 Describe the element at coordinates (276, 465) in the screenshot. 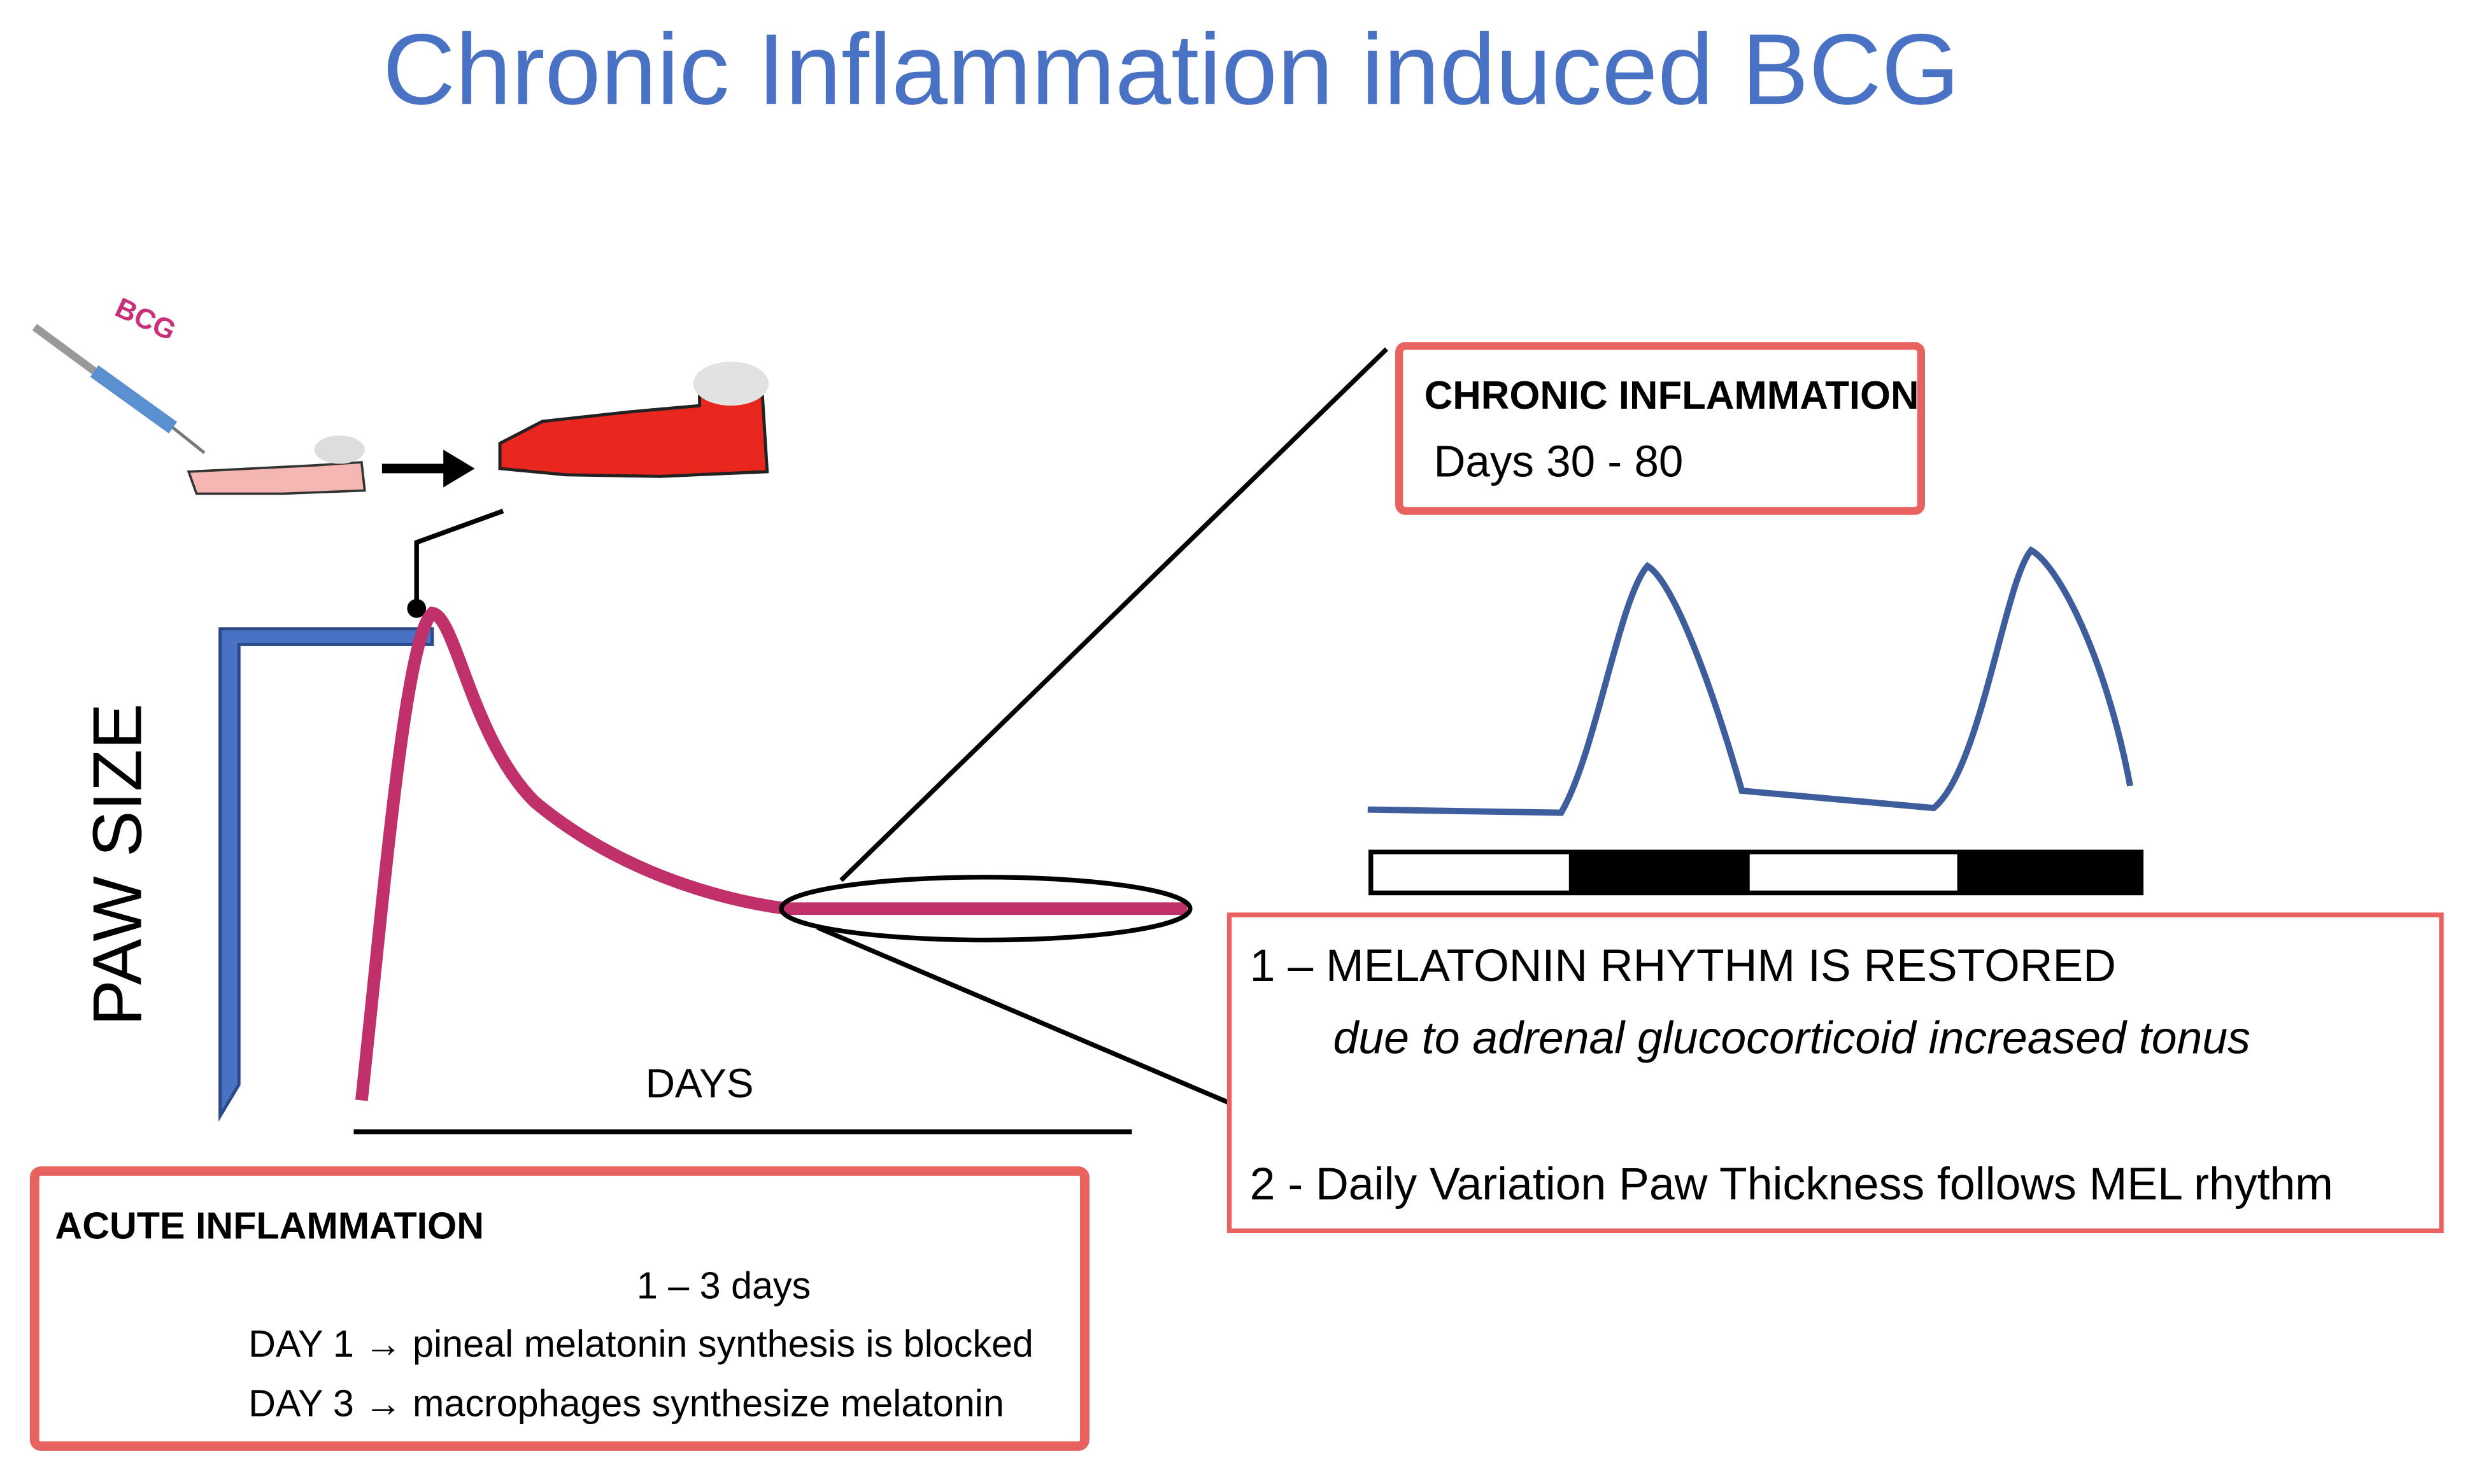

I see `healthy-paw` at that location.